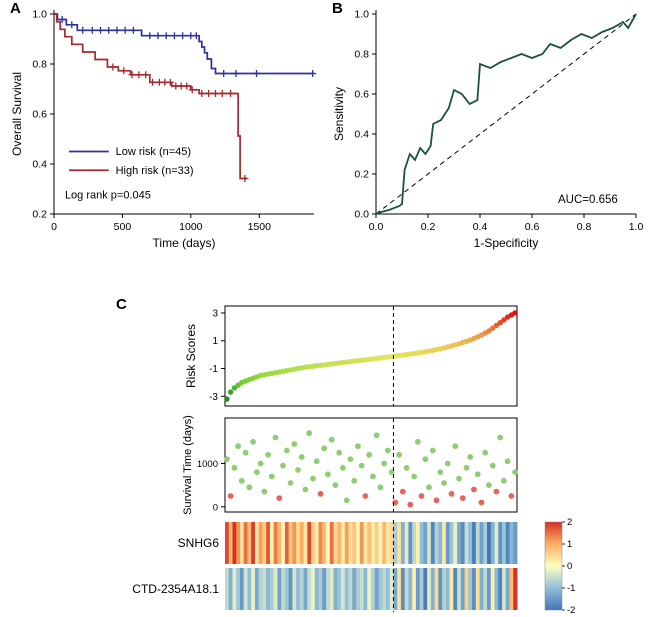 Image resolution: width=650 pixels, height=617 pixels. I want to click on logrank-annotation: Log rank p=0.045, so click(108, 195).